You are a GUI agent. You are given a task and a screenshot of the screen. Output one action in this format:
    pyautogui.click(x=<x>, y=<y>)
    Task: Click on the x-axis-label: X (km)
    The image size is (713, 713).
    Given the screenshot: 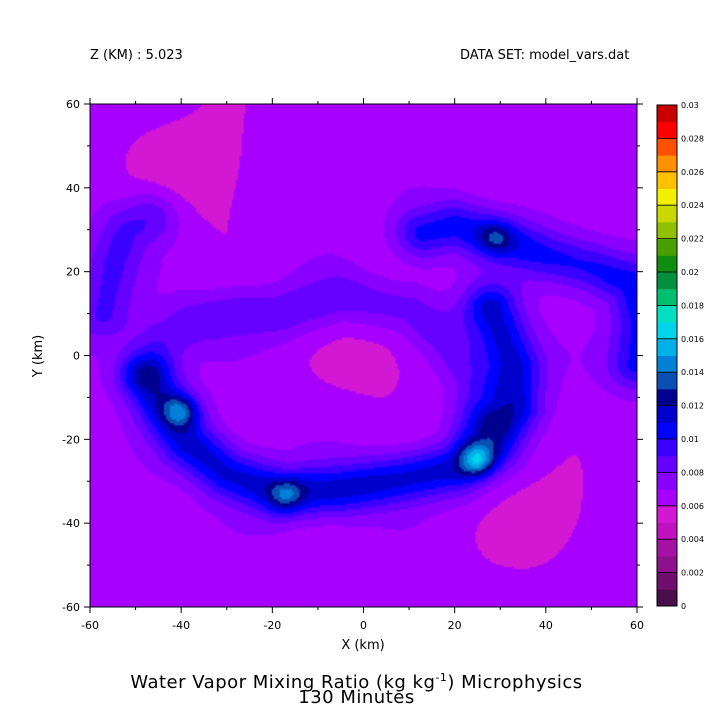 What is the action you would take?
    pyautogui.click(x=362, y=645)
    